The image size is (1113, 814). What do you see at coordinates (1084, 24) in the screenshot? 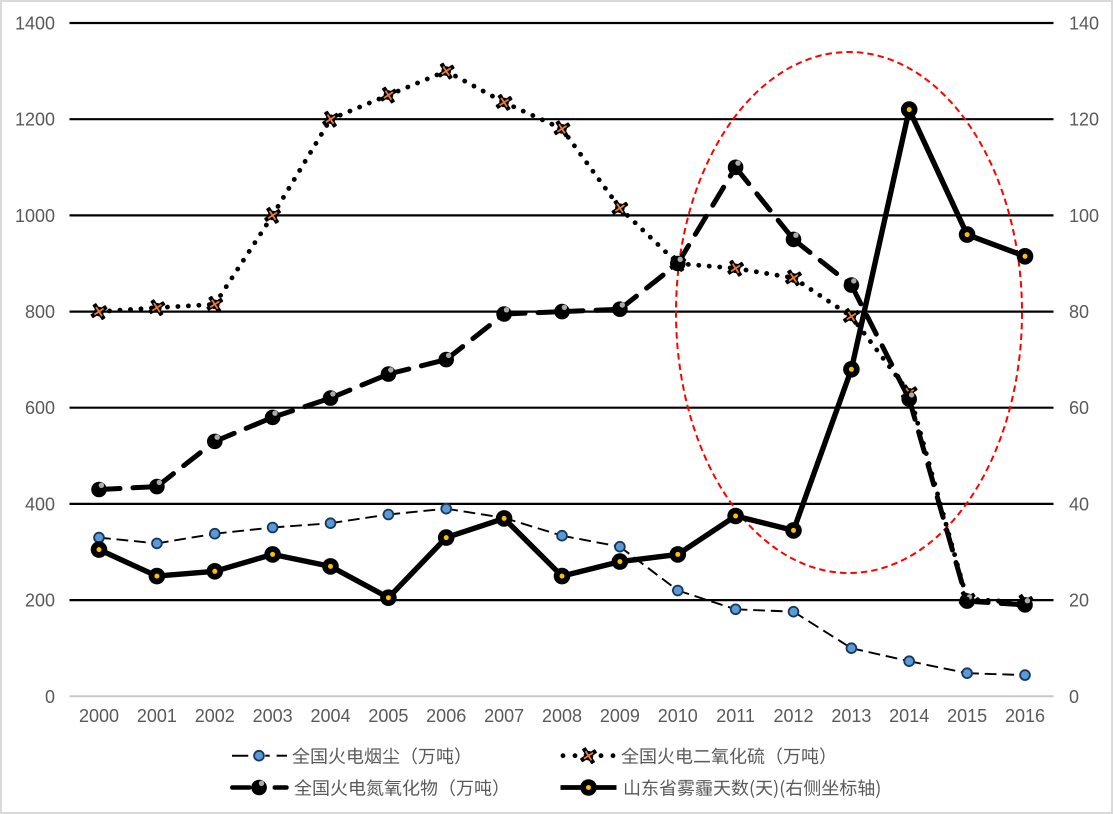
I see `svg-text: 140` at bounding box center [1084, 24].